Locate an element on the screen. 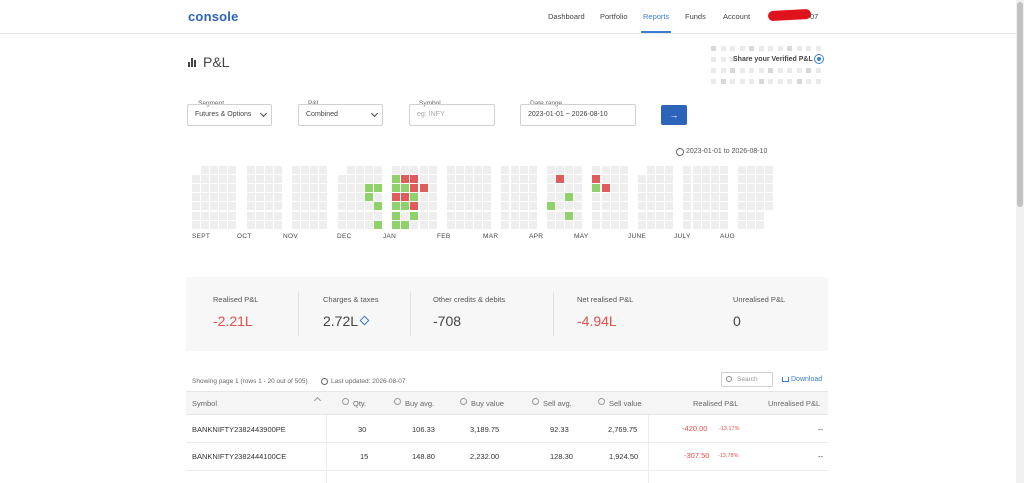 This screenshot has width=1024, height=483. submit-button: → is located at coordinates (674, 115).